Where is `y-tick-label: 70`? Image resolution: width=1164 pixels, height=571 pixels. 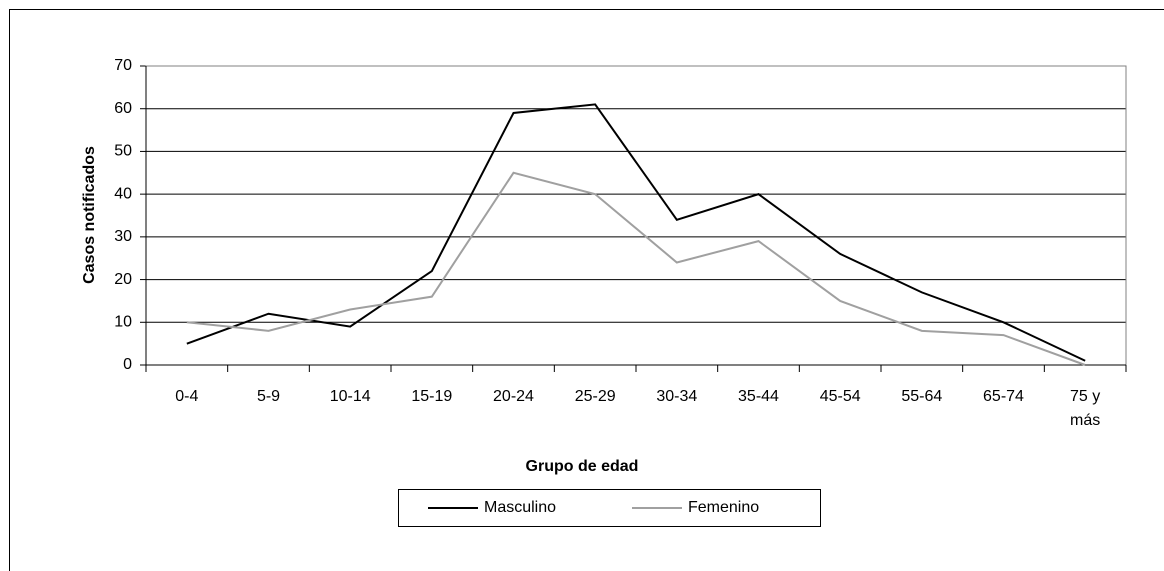 y-tick-label: 70 is located at coordinates (123, 65).